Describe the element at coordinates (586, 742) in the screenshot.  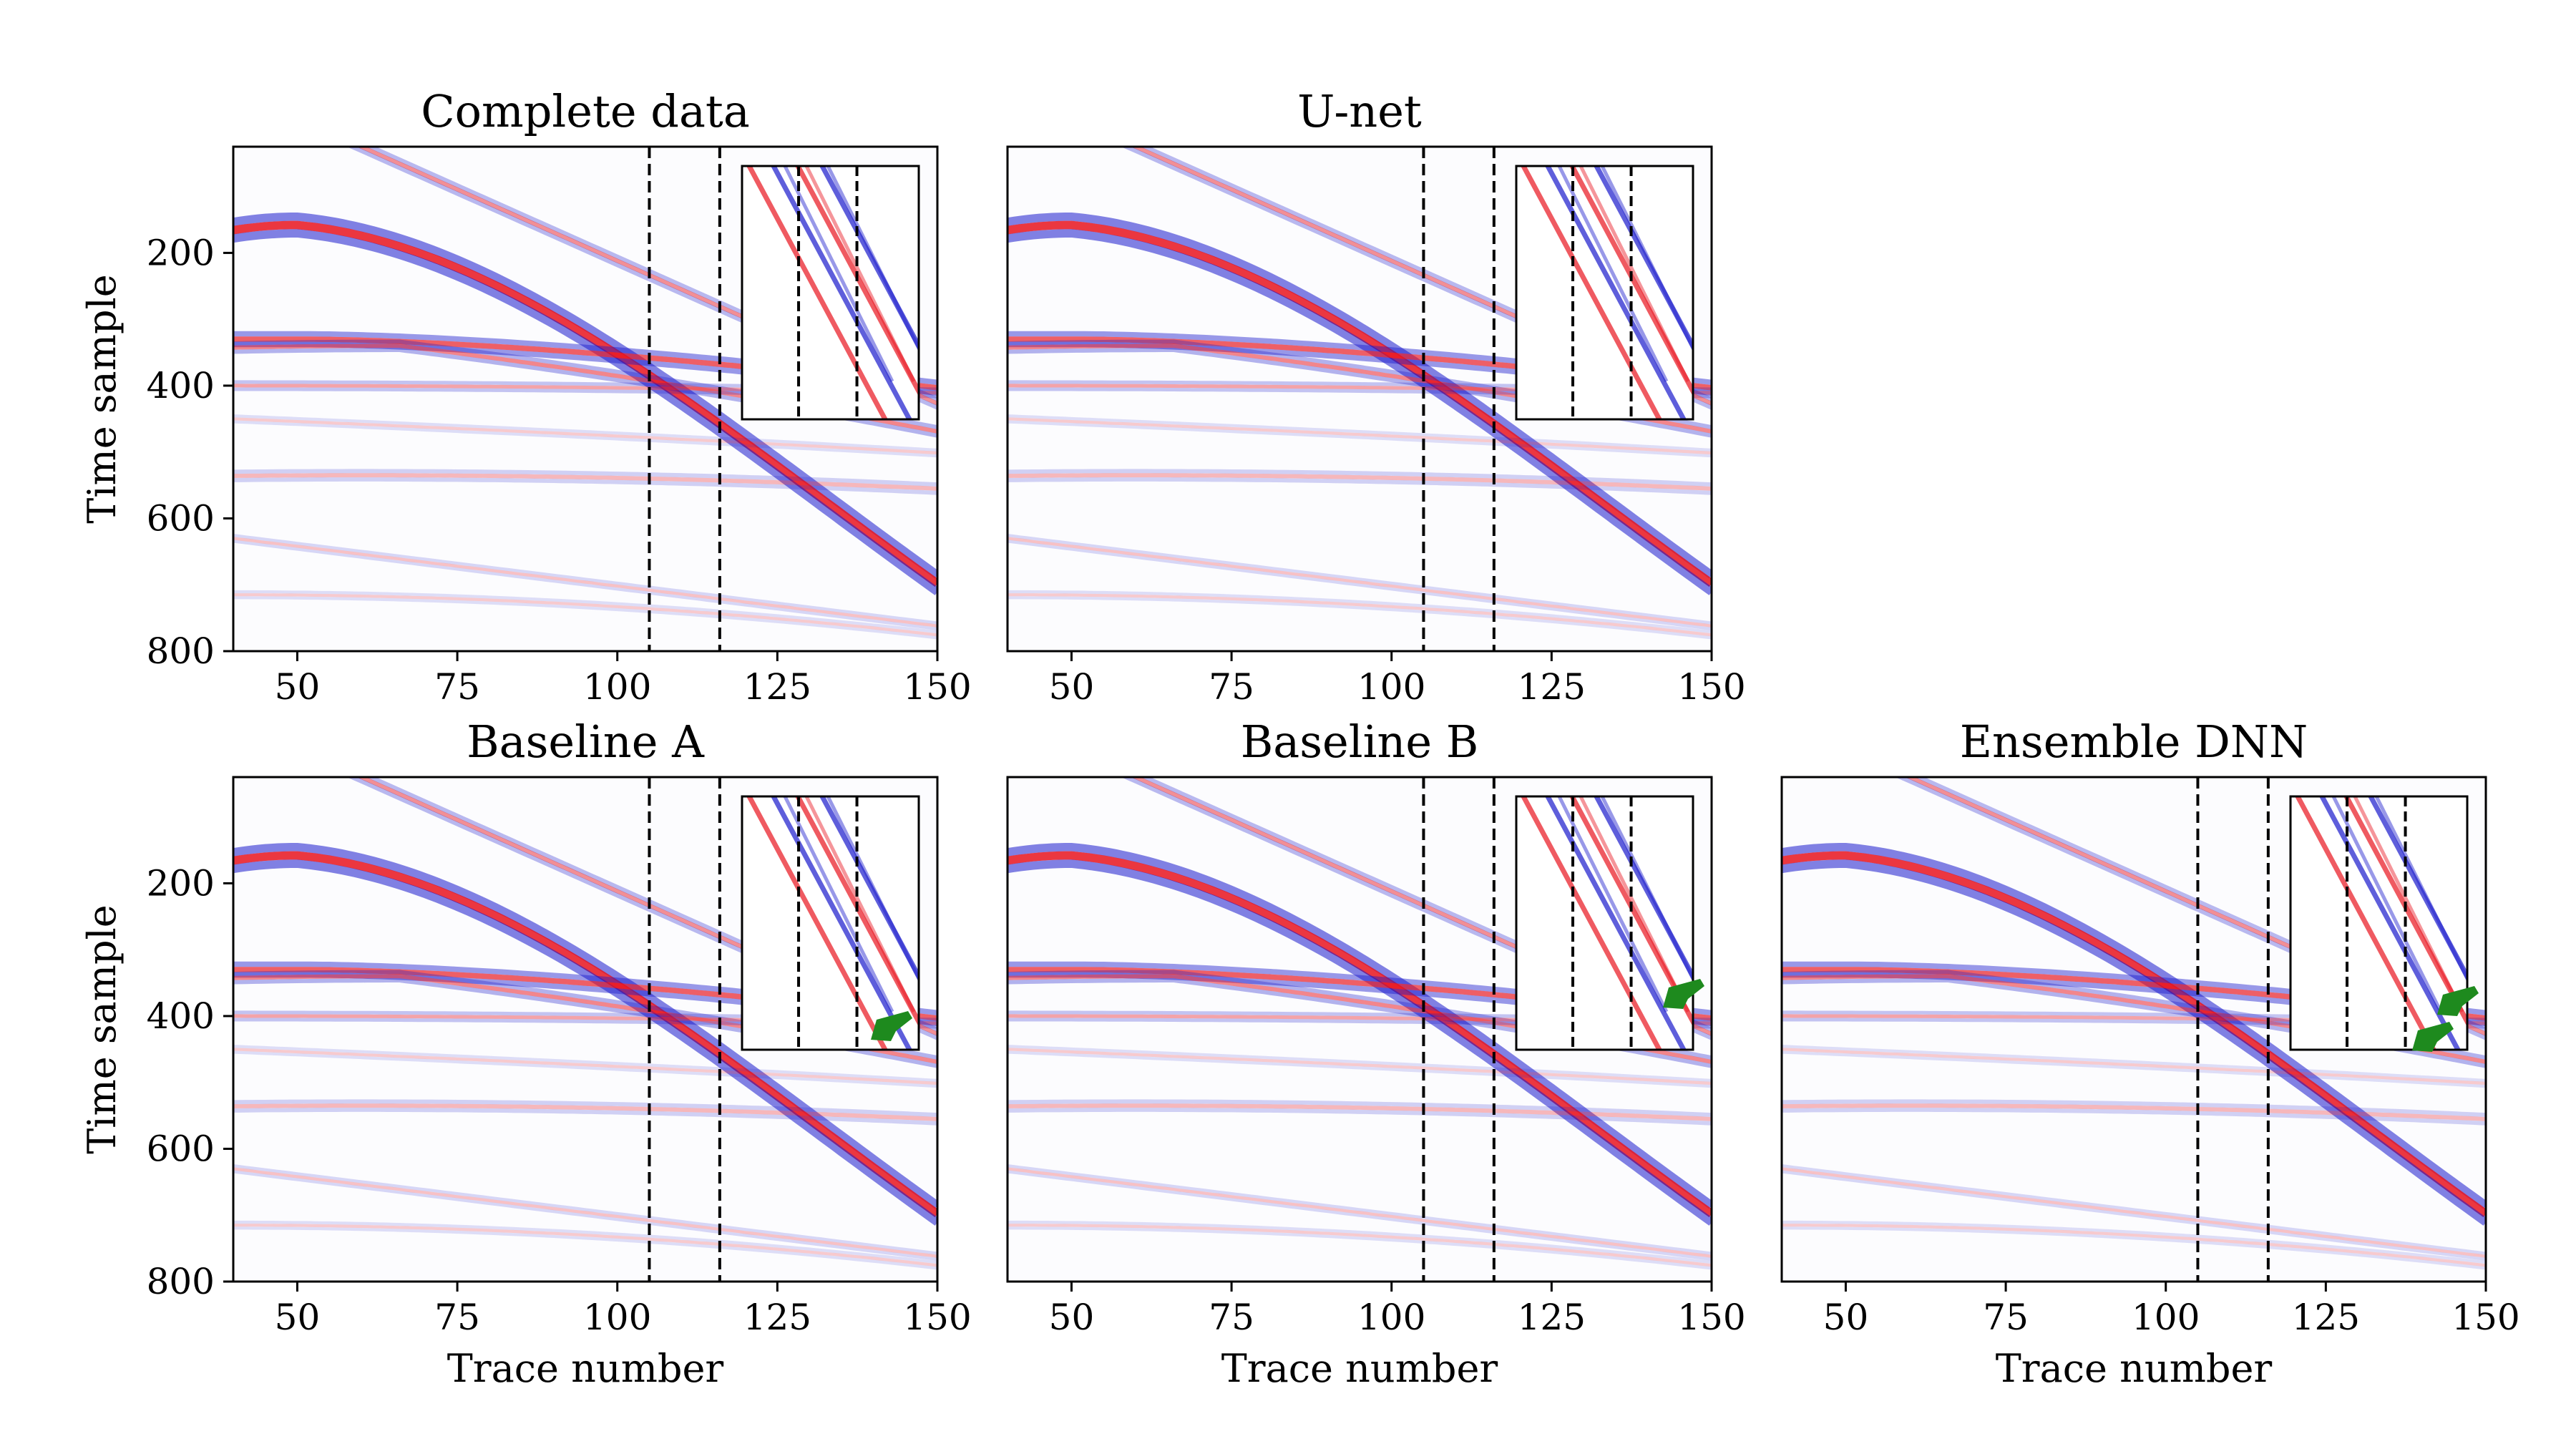
I see `panel-title: Baseline A` at that location.